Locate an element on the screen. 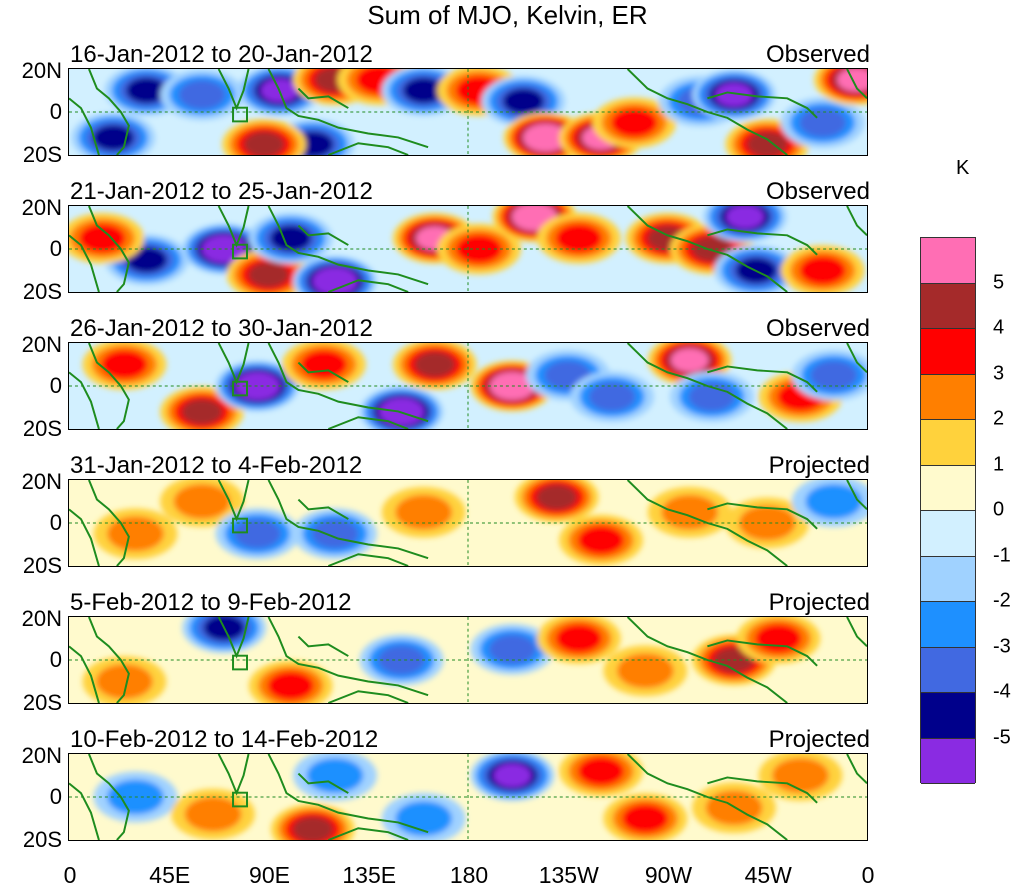 The image size is (1015, 889). longitude-tick-label: 90W is located at coordinates (668, 875).